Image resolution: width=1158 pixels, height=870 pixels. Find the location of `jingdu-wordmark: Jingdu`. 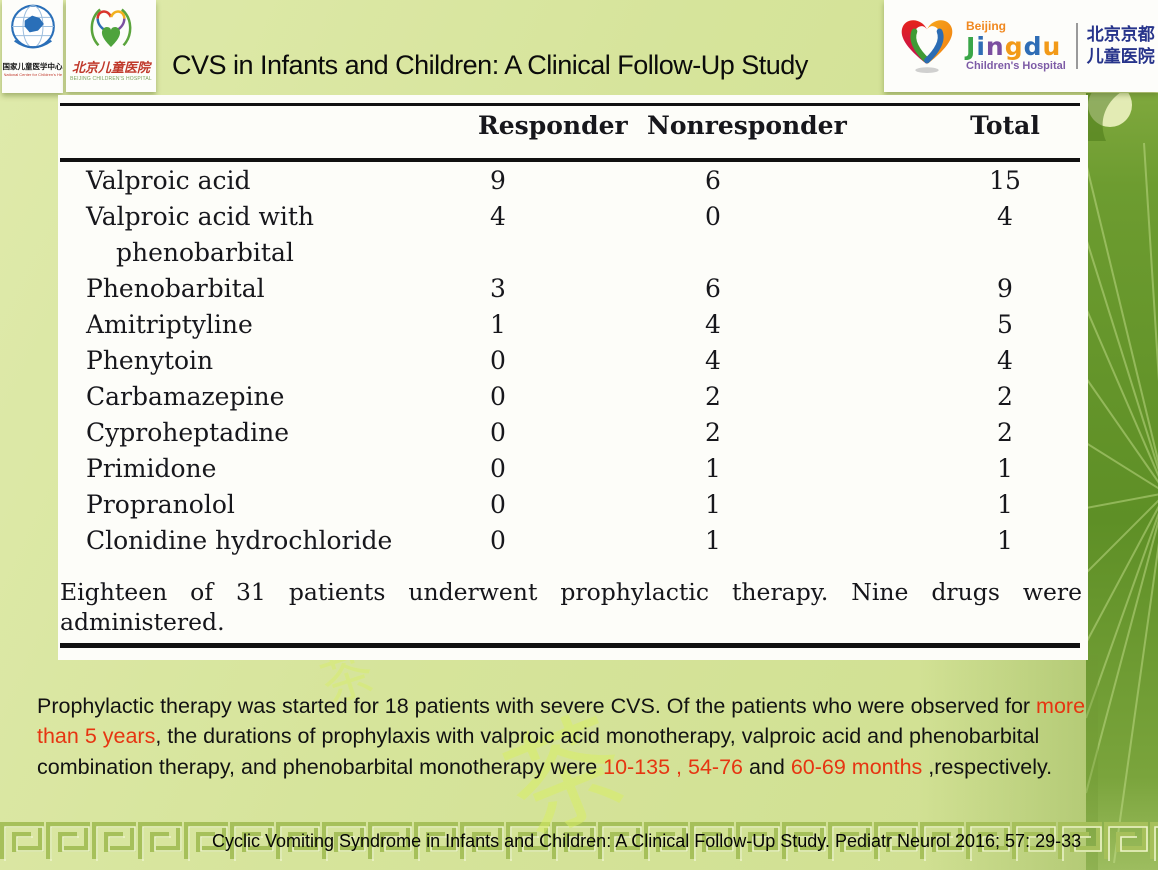

jingdu-wordmark: Jingdu is located at coordinates (1014, 46).